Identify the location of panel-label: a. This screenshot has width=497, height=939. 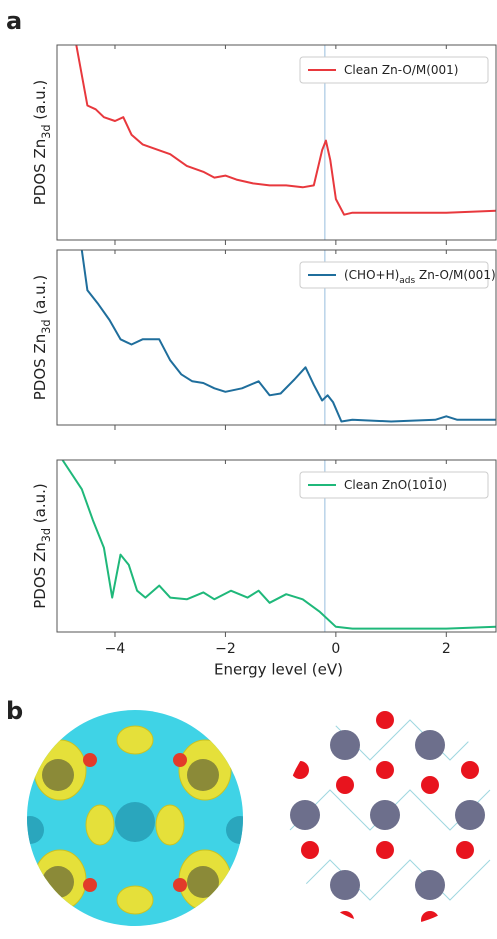
(14, 21).